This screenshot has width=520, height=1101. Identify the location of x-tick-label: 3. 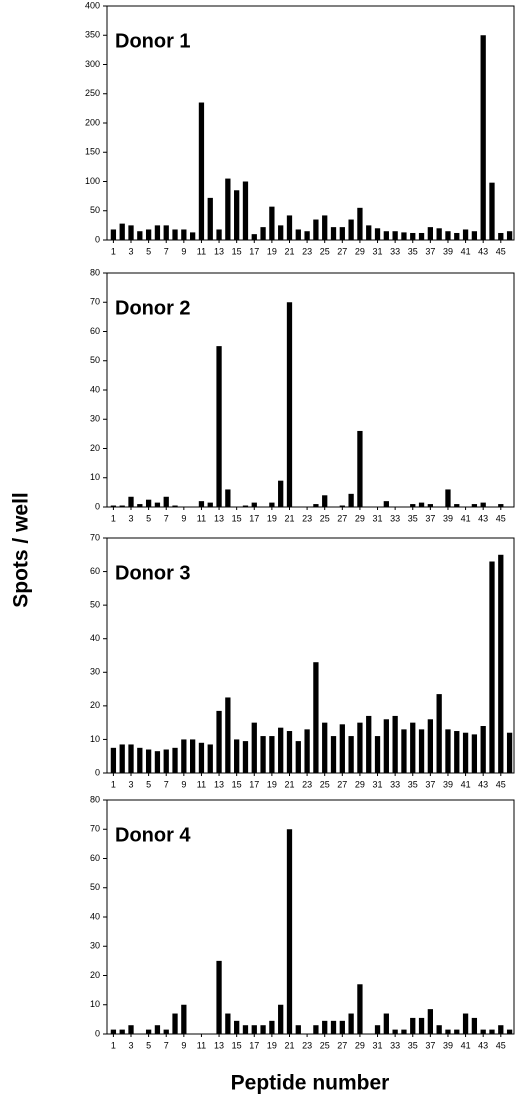
(131, 1045).